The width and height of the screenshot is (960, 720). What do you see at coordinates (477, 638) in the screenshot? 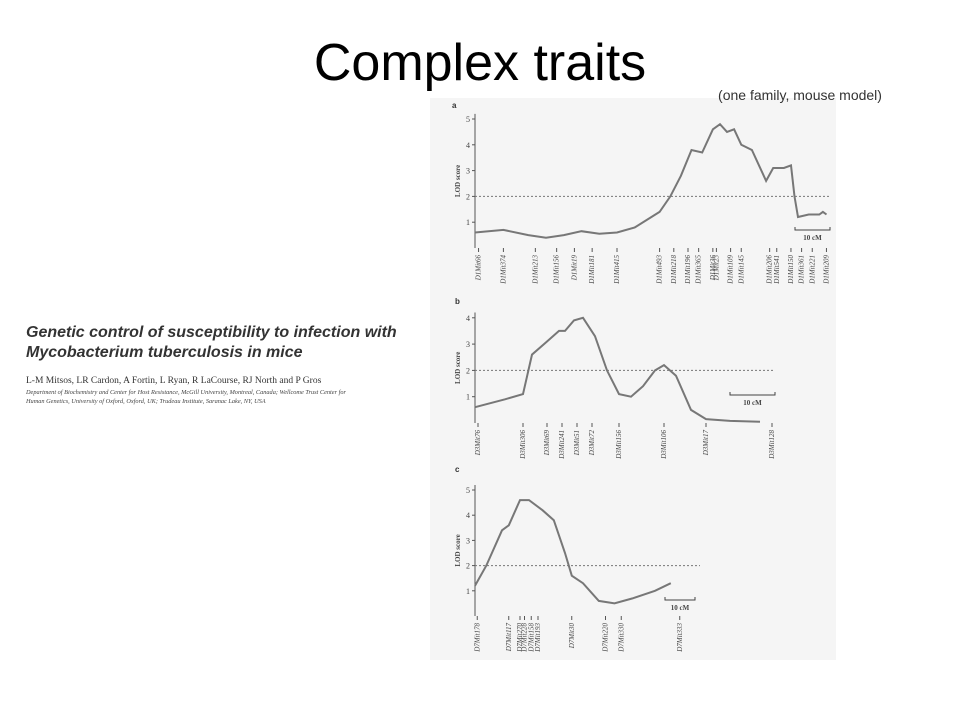
I see `marker-label: D7Mit178` at bounding box center [477, 638].